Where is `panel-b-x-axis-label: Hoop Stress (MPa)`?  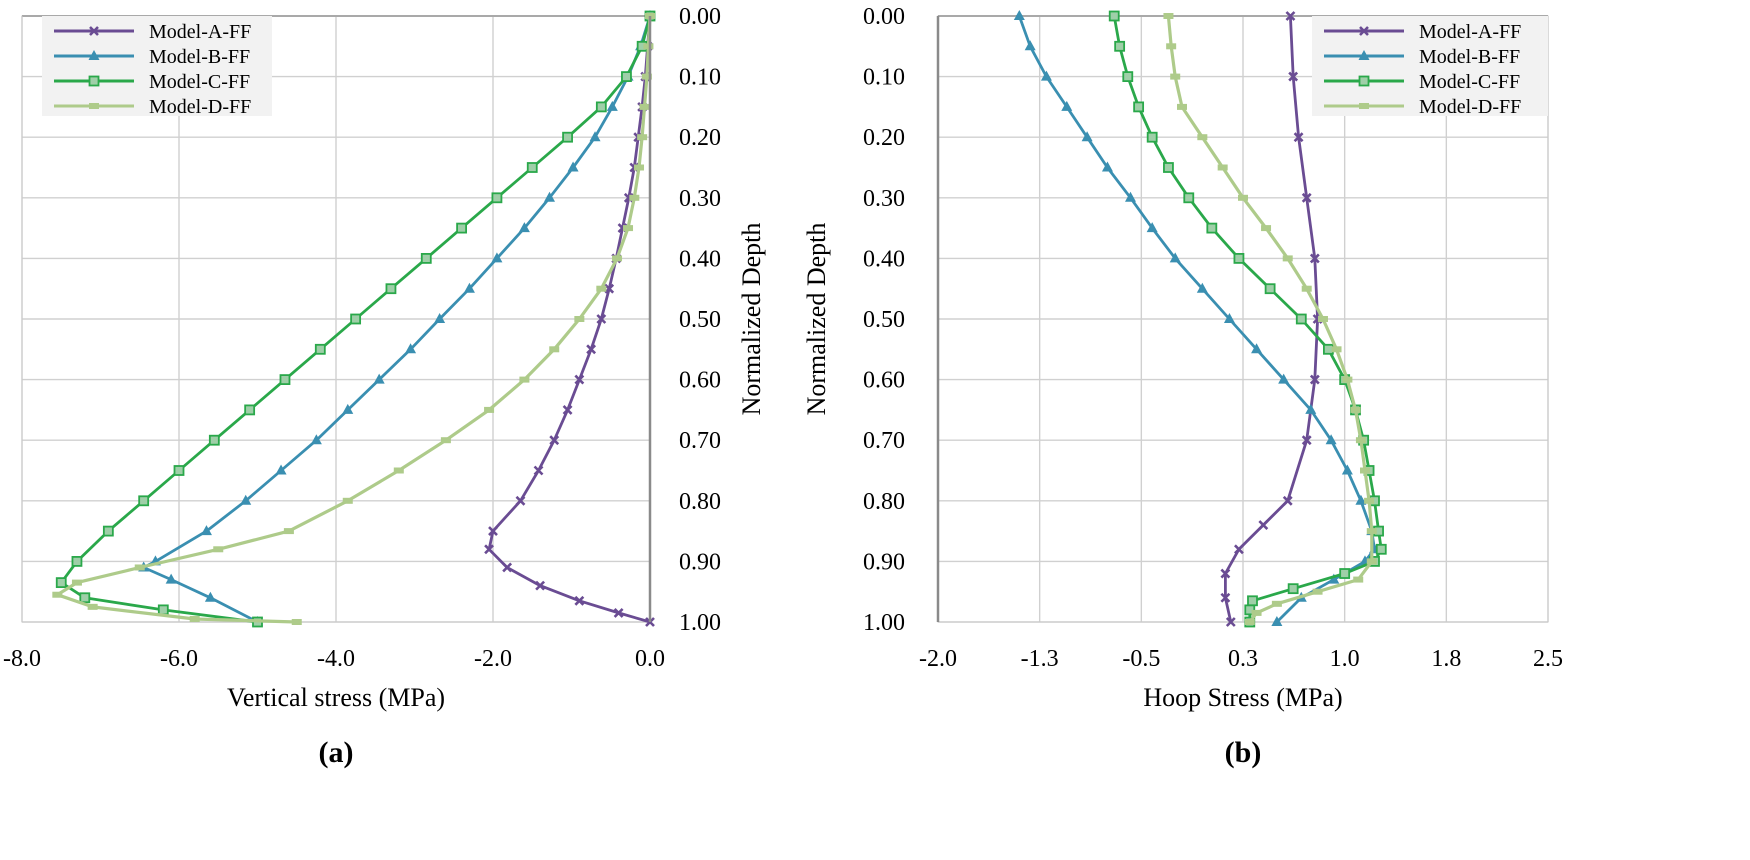
panel-b-x-axis-label: Hoop Stress (MPa) is located at coordinates (1242, 697).